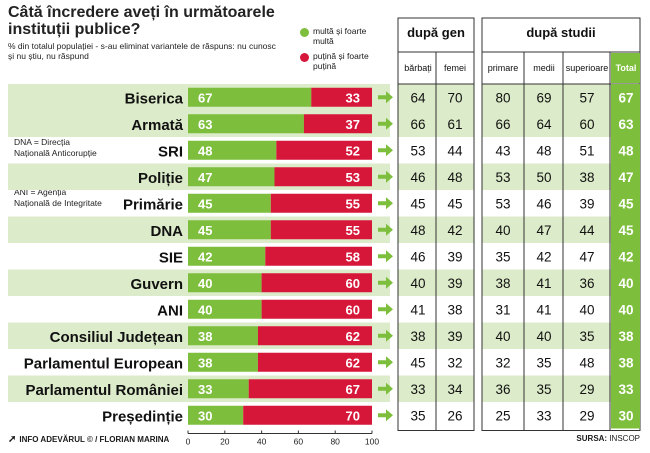 Image resolution: width=650 pixels, height=453 pixels. Describe the element at coordinates (205, 256) in the screenshot. I see `bar-high-value: 42` at that location.